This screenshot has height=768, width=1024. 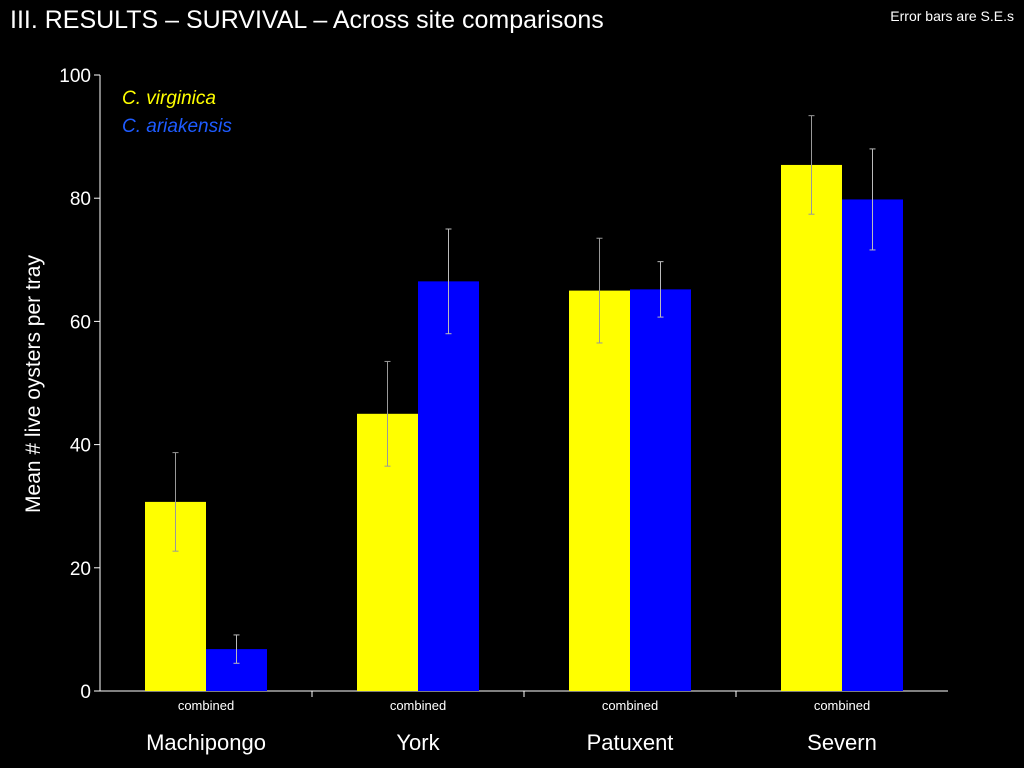 What do you see at coordinates (80, 569) in the screenshot?
I see `y-tick-label: 20` at bounding box center [80, 569].